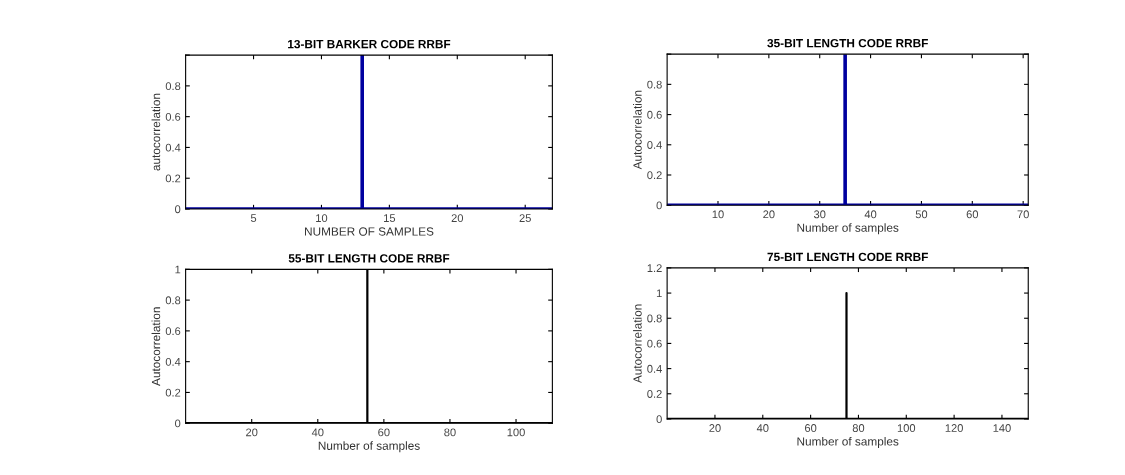 Image resolution: width=1125 pixels, height=475 pixels. What do you see at coordinates (369, 44) in the screenshot?
I see `chart-title: 13-BIT BARKER CODE RRBF` at bounding box center [369, 44].